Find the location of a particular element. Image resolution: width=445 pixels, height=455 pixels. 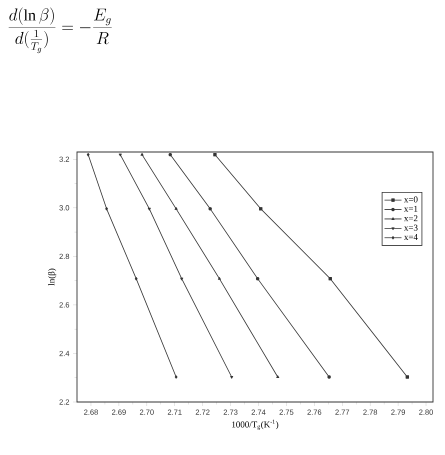

text: $\frac{d(\ln\beta)}{d(\frac{1}{T_g})}=-\frac{E_g}{R}$ is located at coordinates (60, 31).